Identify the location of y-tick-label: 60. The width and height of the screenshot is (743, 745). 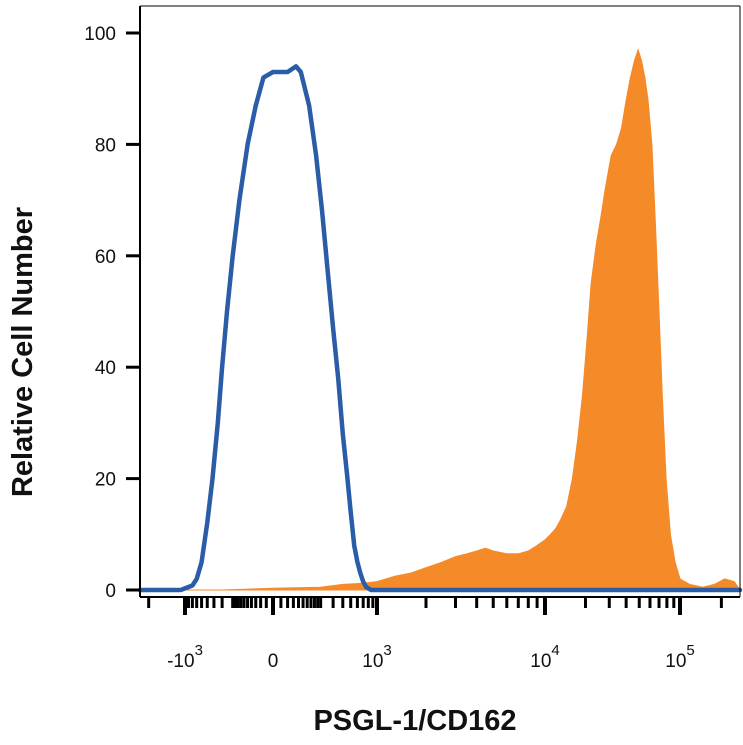
(105, 257).